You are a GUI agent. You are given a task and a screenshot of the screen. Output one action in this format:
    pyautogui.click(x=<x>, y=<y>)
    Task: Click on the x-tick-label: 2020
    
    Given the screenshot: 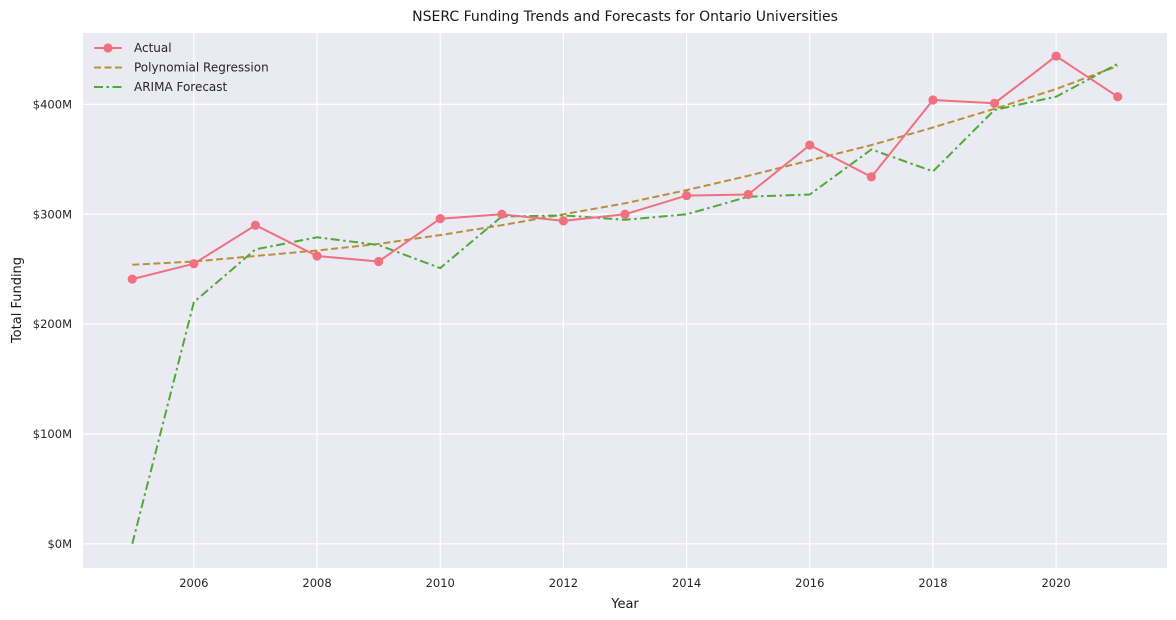 What is the action you would take?
    pyautogui.click(x=1055, y=583)
    